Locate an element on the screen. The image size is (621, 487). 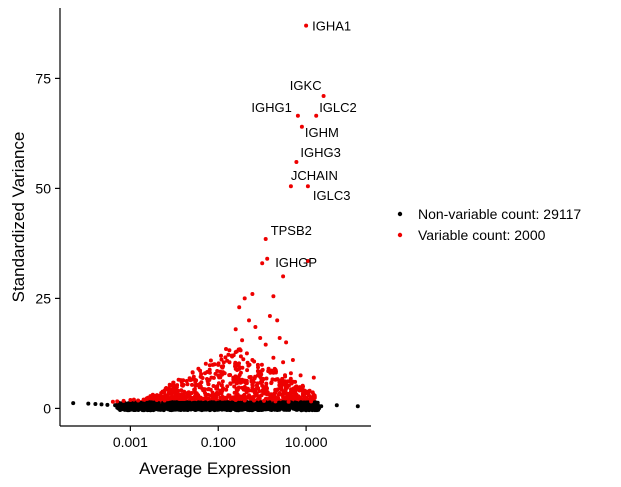
y-tick-label: 75 is located at coordinates (43, 78).